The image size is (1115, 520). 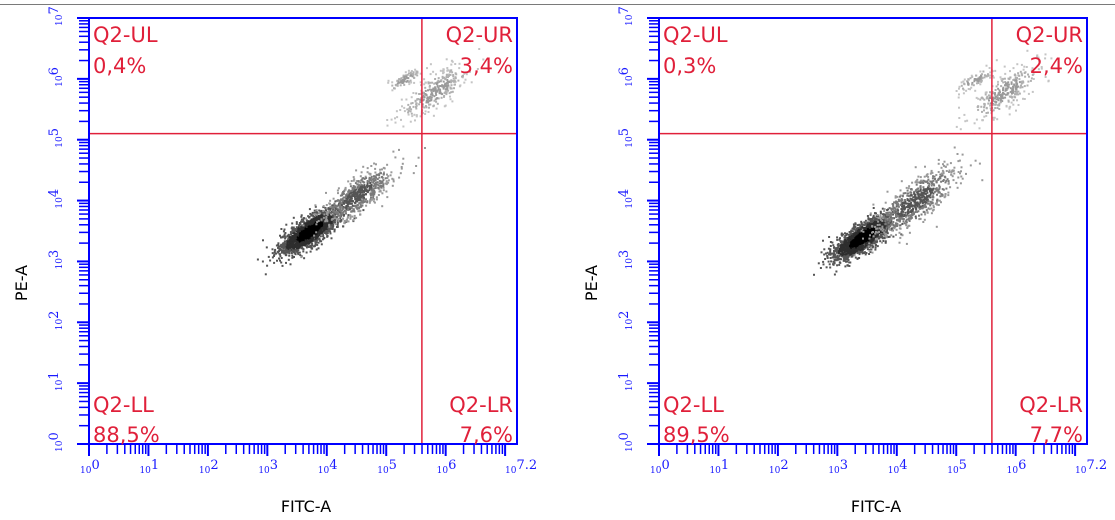 What do you see at coordinates (56, 16) in the screenshot?
I see `y-tick-label: 107` at bounding box center [56, 16].